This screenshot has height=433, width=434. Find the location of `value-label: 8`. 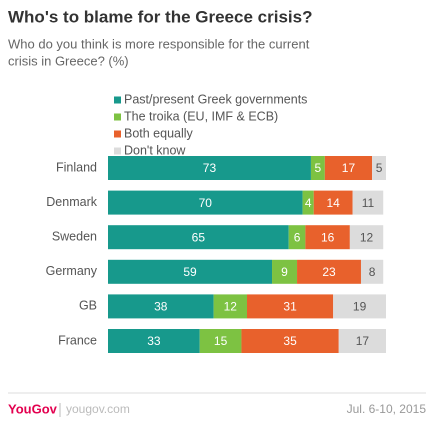

value-label: 8 is located at coordinates (372, 272).